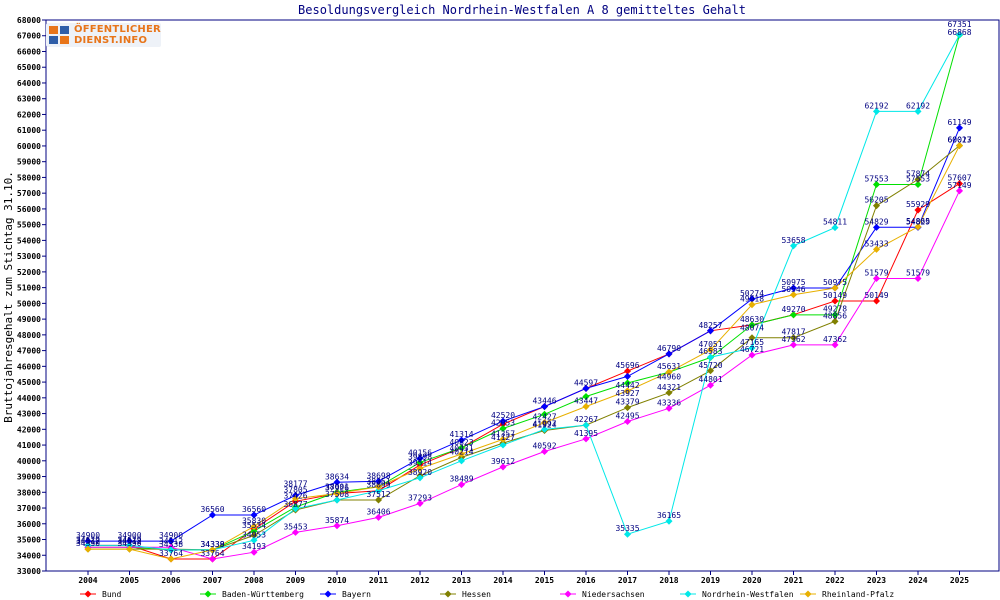 The image size is (1000, 600). What do you see at coordinates (378, 485) in the screenshot?
I see `data-label: 38099` at bounding box center [378, 485].